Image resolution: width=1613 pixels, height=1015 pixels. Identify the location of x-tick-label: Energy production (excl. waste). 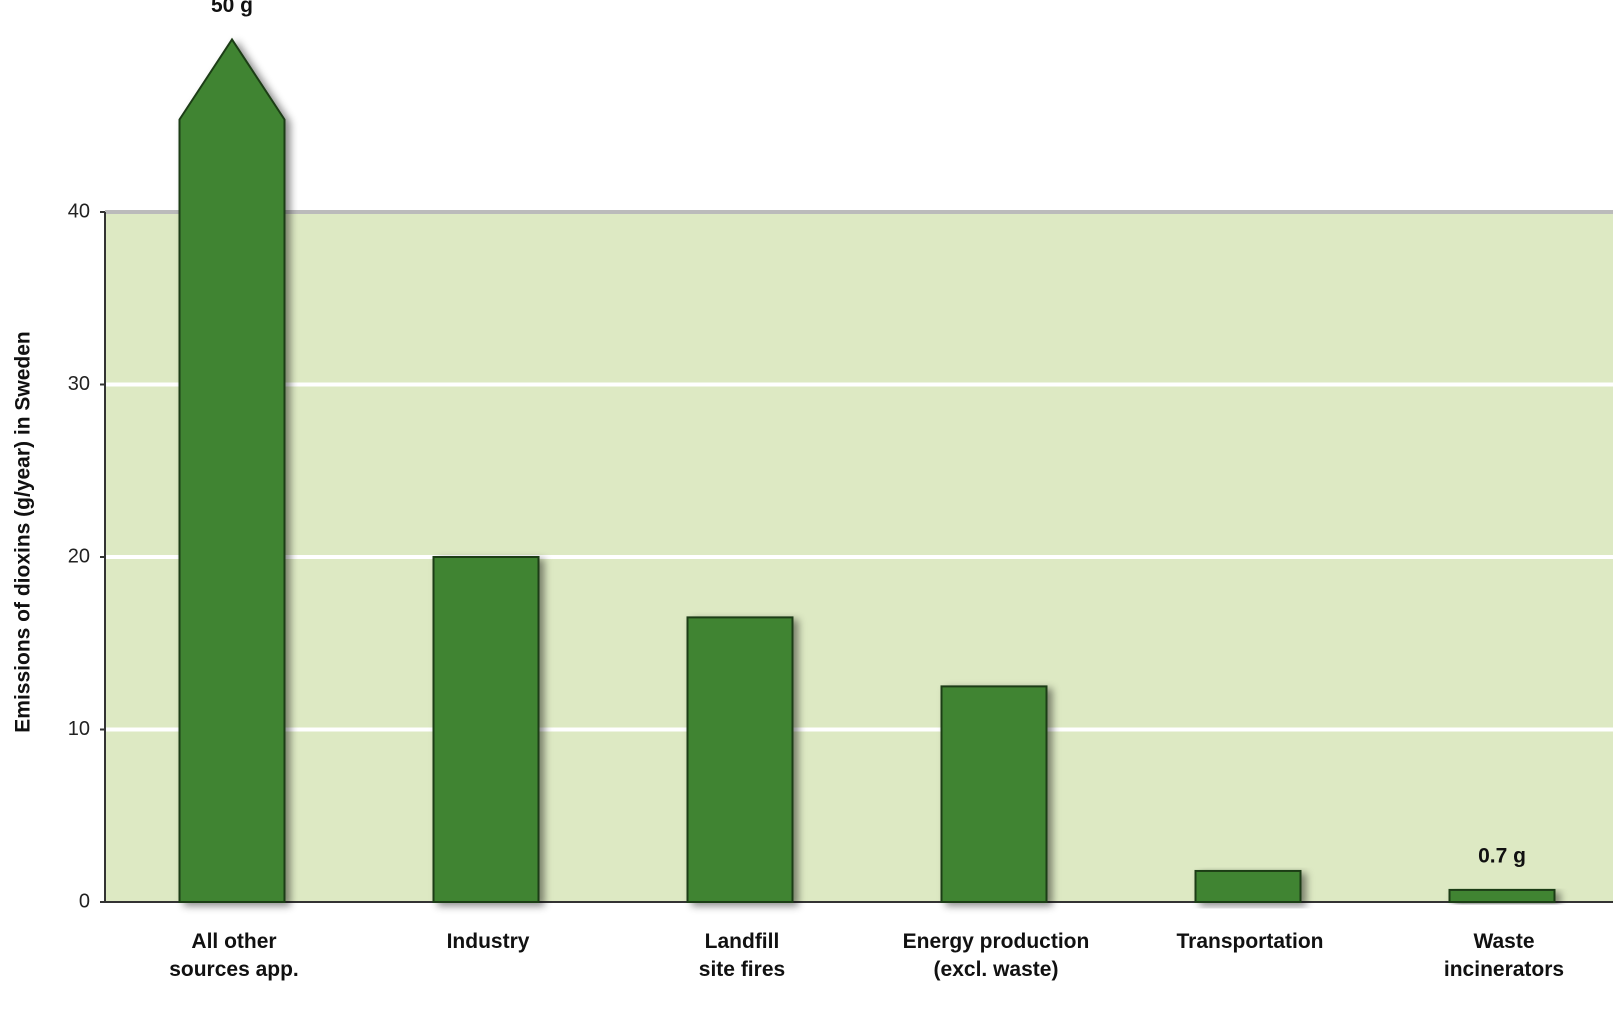
(996, 955).